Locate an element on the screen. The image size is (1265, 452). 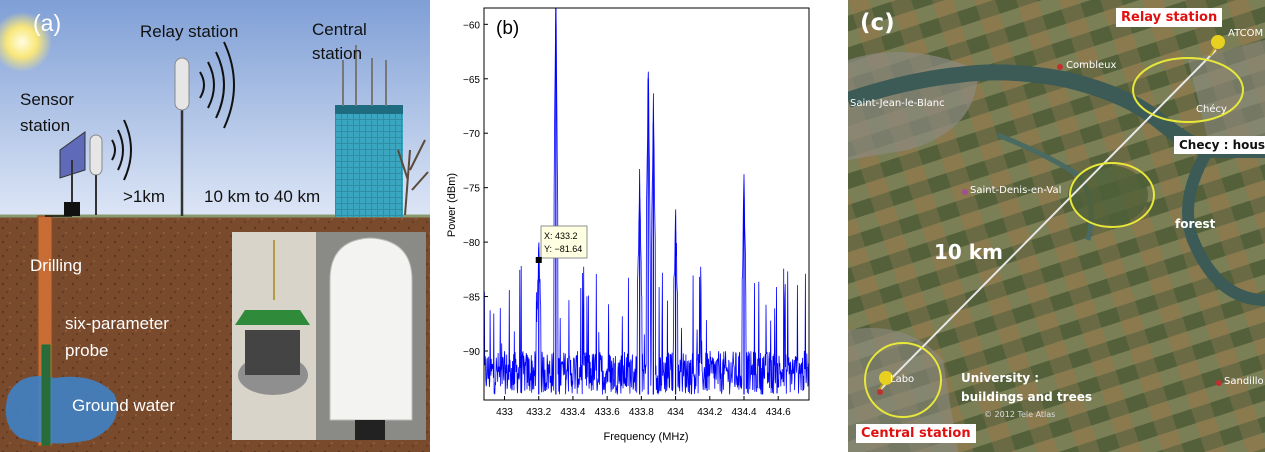
saint-jean-label: Saint-Jean-le-Blanc is located at coordinates (897, 103).